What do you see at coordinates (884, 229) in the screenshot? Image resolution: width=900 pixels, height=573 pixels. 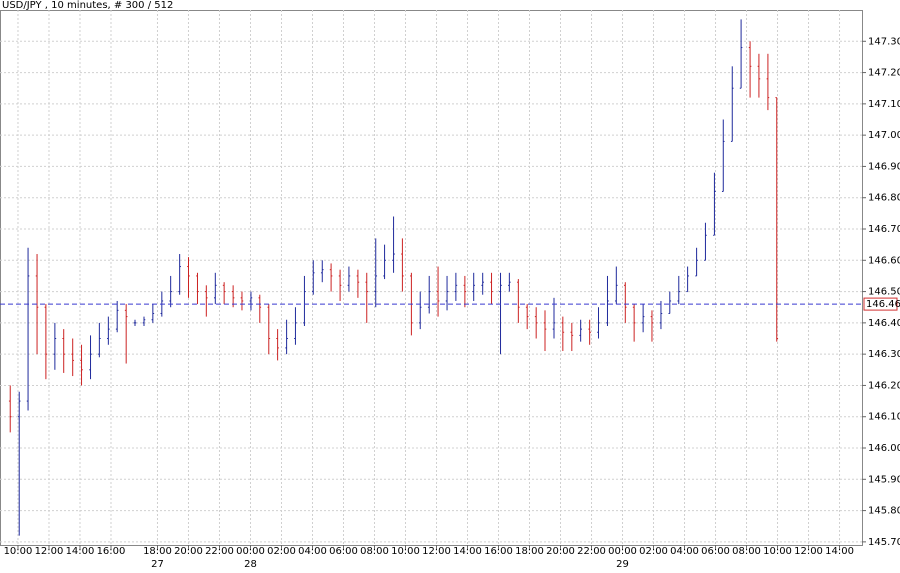 I see `y-tick-label: 146.70` at bounding box center [884, 229].